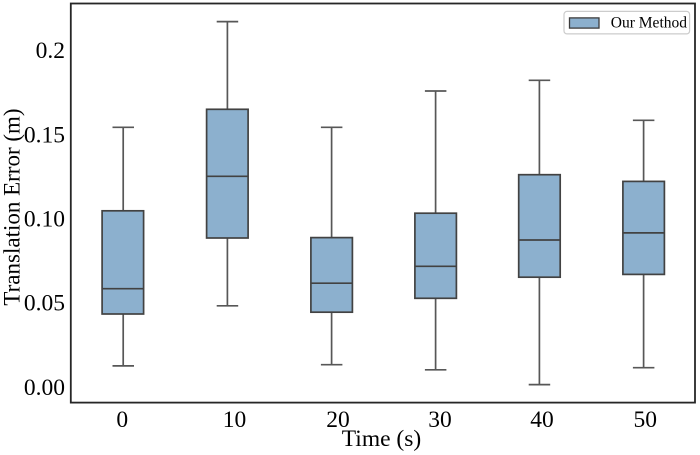 The width and height of the screenshot is (700, 455). Describe the element at coordinates (542, 420) in the screenshot. I see `svg-text: 40` at that location.